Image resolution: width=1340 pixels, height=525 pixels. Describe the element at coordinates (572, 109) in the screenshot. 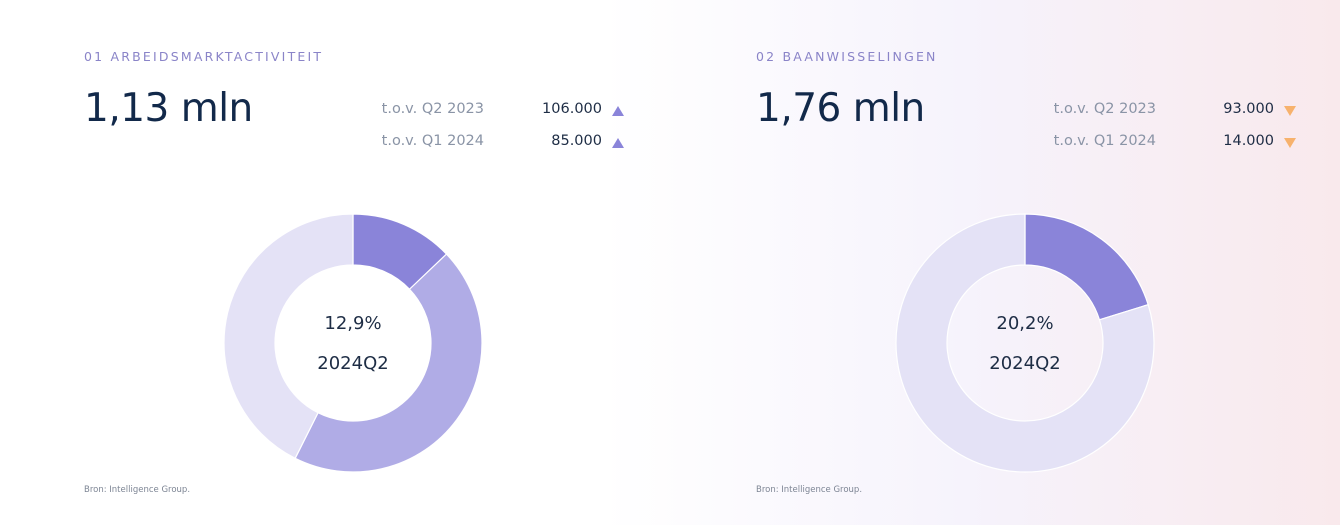

I see `comparison-value: 106.000` at that location.